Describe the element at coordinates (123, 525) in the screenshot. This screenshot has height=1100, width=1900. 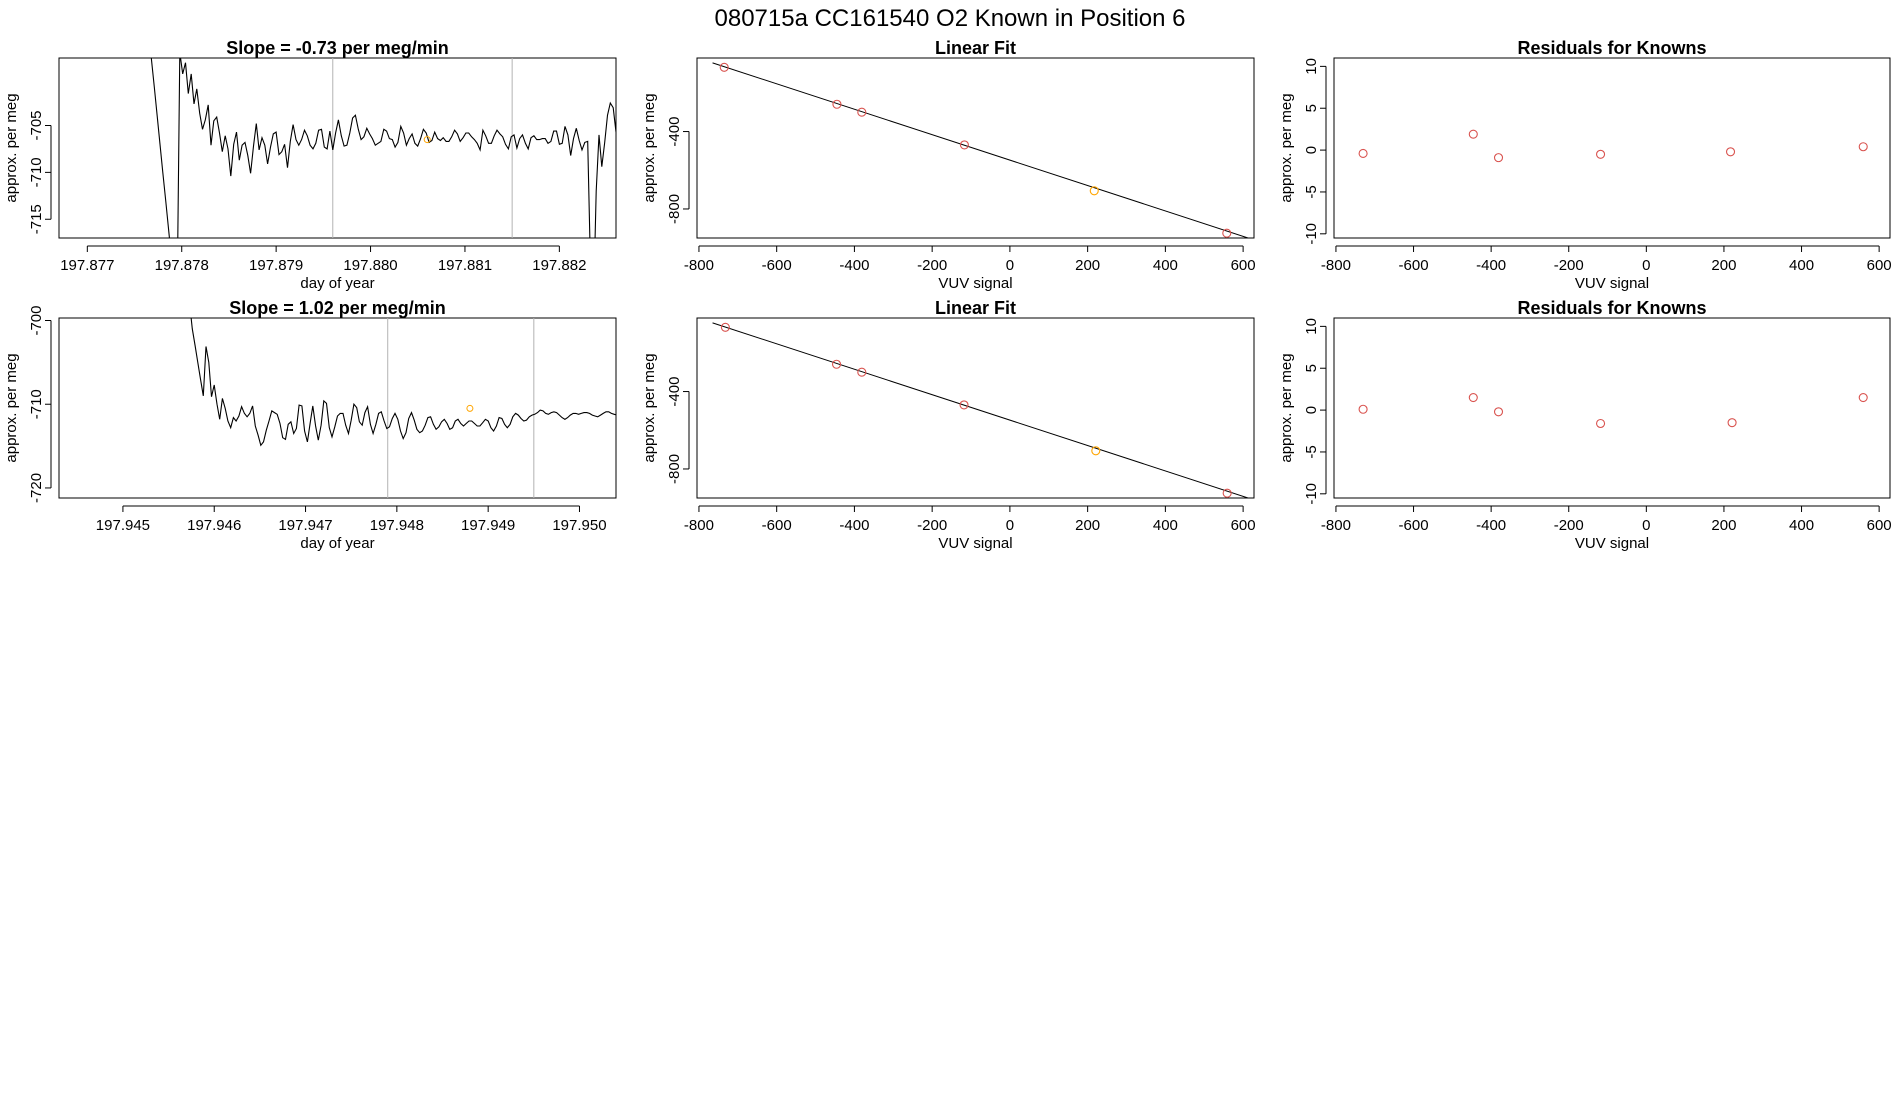
I see `x-tick-label: 197.945` at that location.